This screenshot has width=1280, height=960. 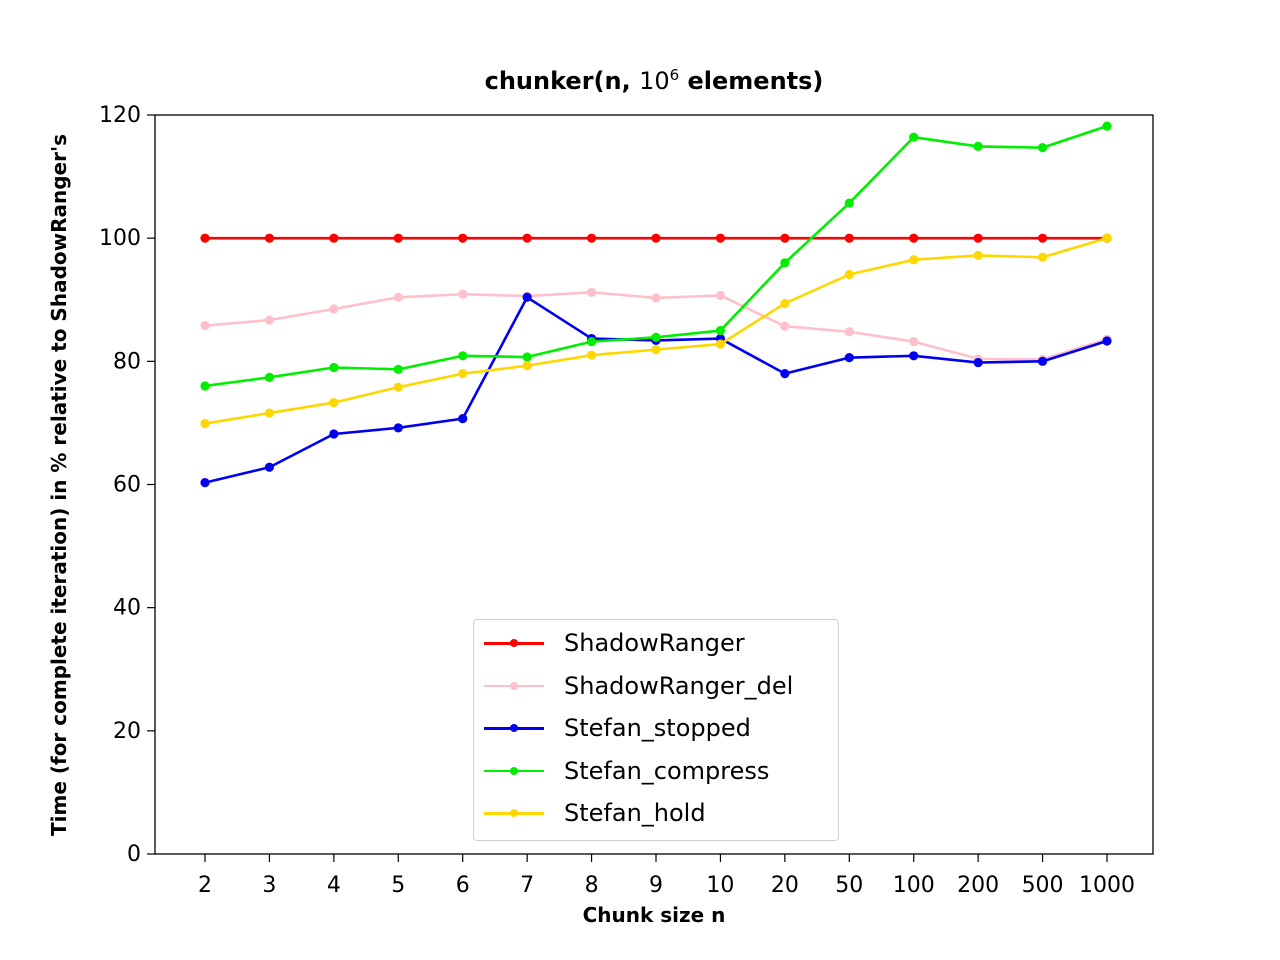 I want to click on legend-entry: Stefan_stopped, so click(x=617, y=728).